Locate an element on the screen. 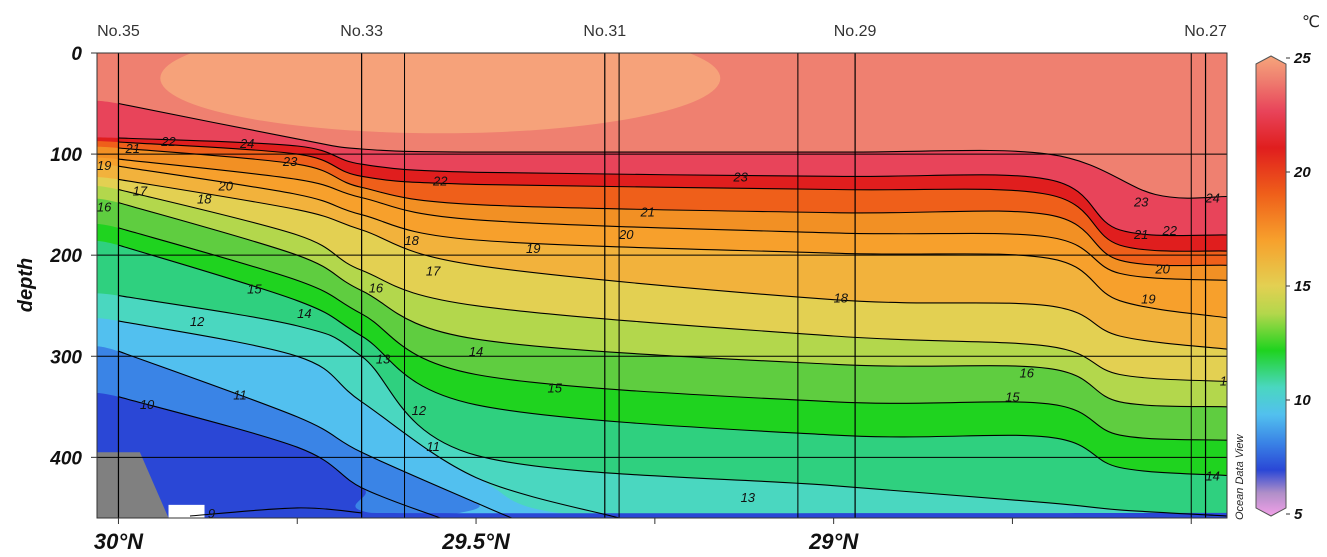 The height and width of the screenshot is (557, 1327). colorbar-unit: ℃ is located at coordinates (1311, 21).